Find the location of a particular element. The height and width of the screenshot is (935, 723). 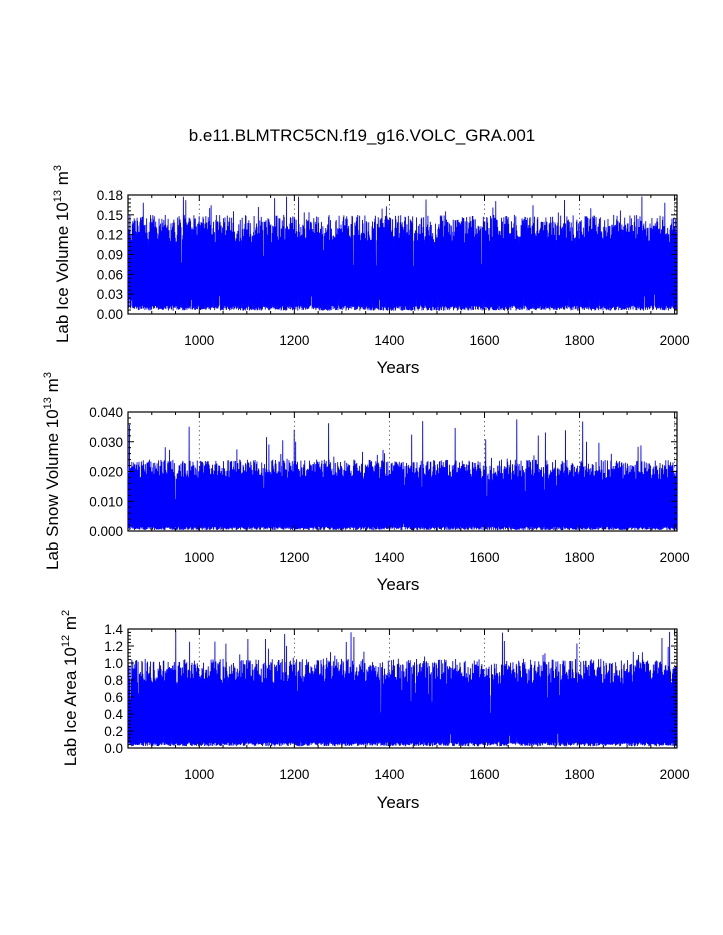

y-tick-label: 0.0 is located at coordinates (113, 748).